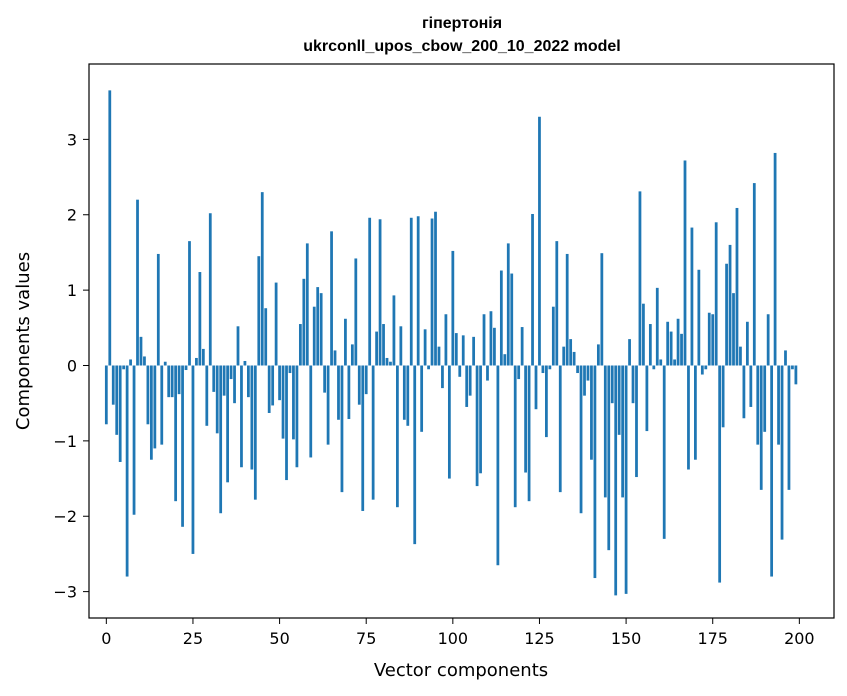  What do you see at coordinates (106, 638) in the screenshot?
I see `x-tick-label: 0` at bounding box center [106, 638].